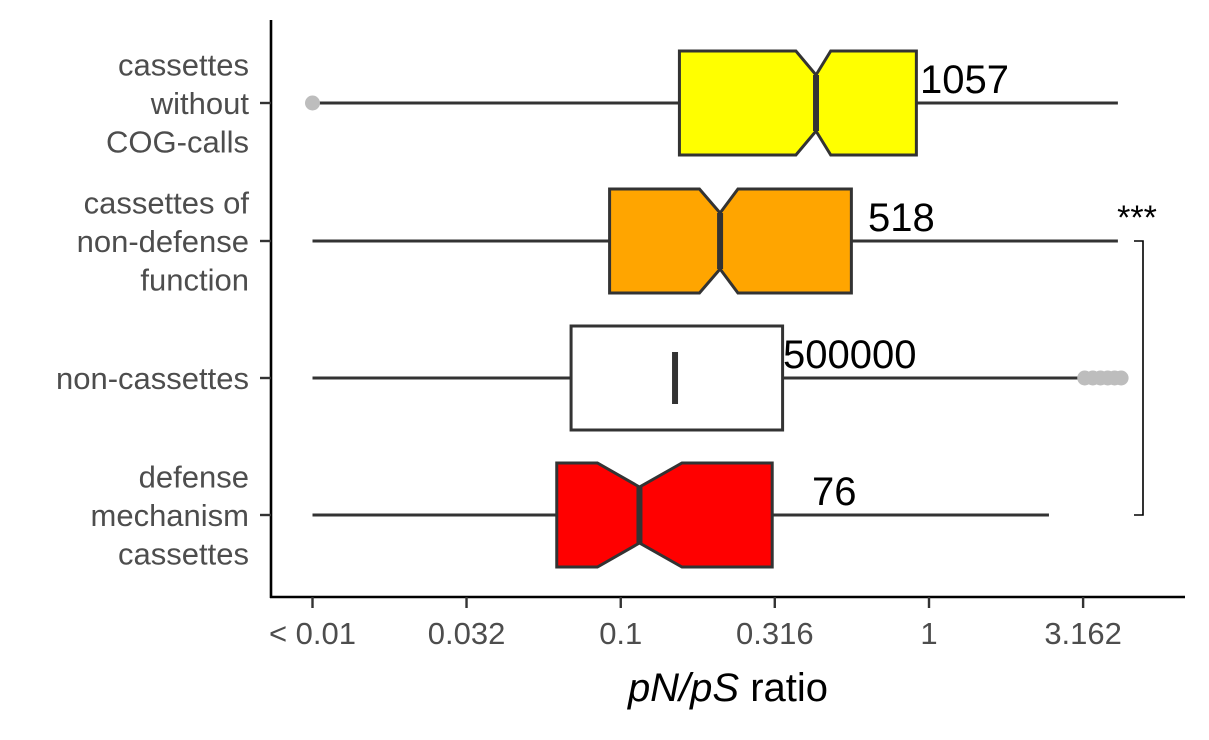 This screenshot has height=740, width=1209. Describe the element at coordinates (467, 633) in the screenshot. I see `x-tick-label: 0.032` at that location.